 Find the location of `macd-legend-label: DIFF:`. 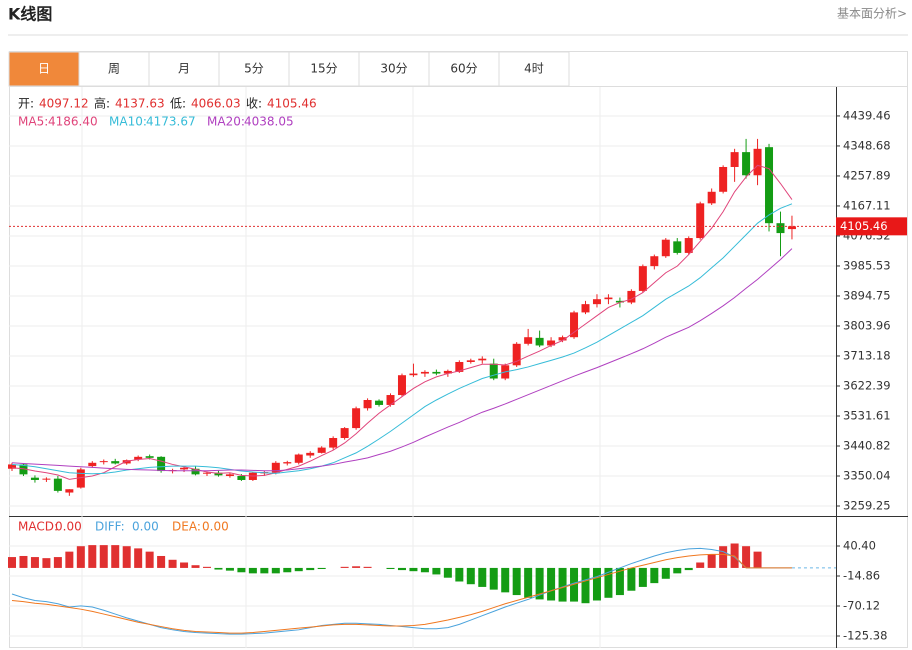

macd-legend-label: DIFF: is located at coordinates (110, 527).